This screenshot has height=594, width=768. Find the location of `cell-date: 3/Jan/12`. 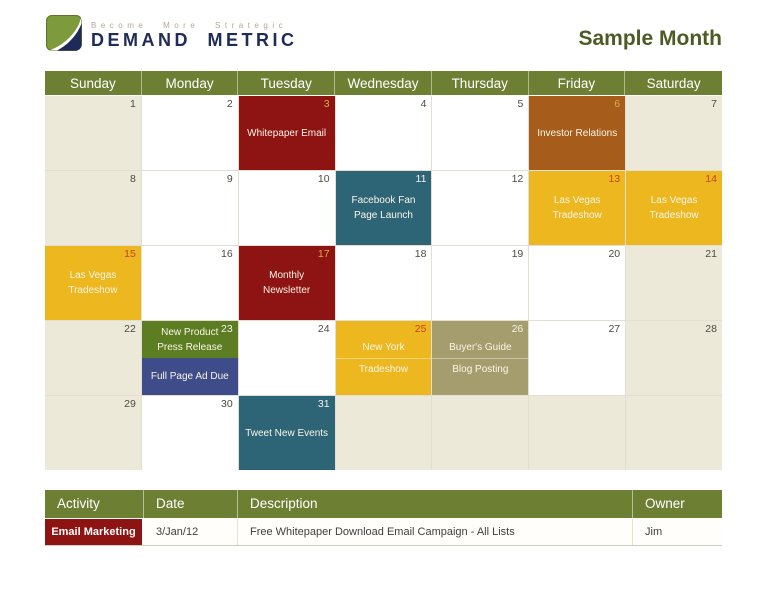

cell-date: 3/Jan/12 is located at coordinates (191, 532).